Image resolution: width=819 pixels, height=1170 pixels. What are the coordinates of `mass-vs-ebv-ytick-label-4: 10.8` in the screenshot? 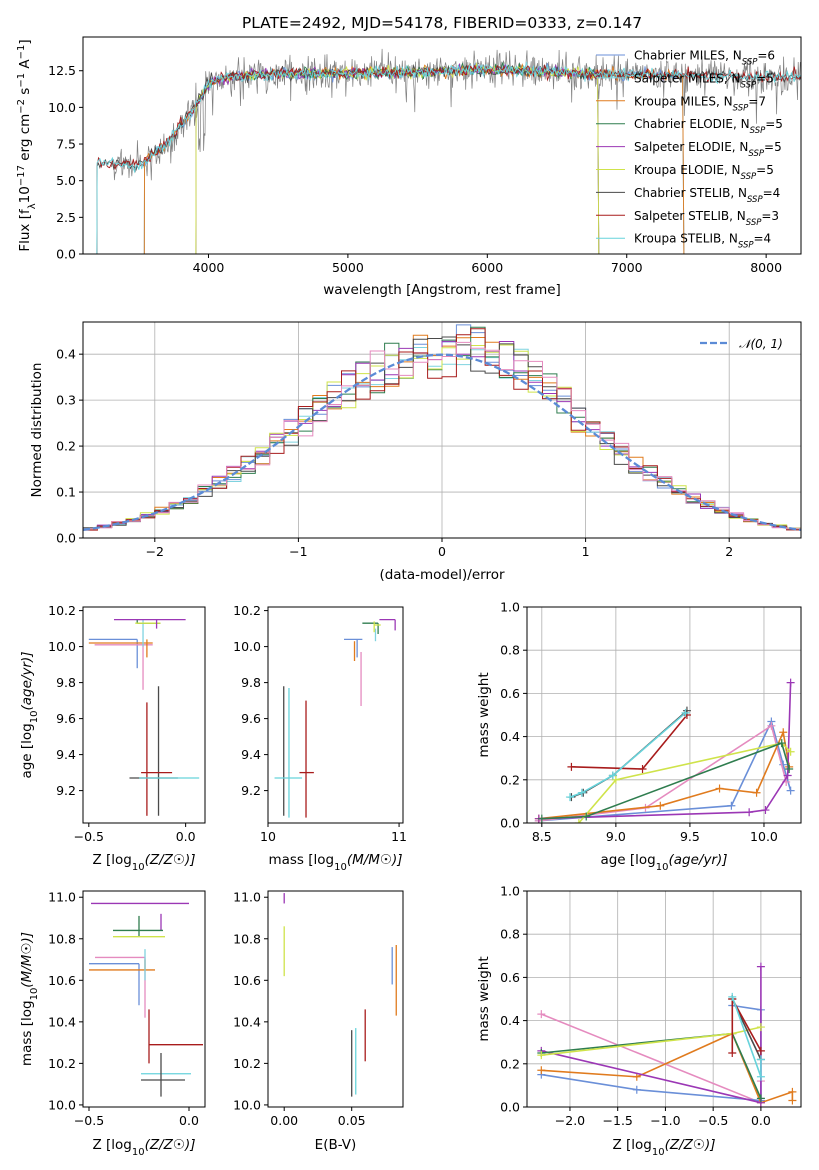 It's located at (247, 938).